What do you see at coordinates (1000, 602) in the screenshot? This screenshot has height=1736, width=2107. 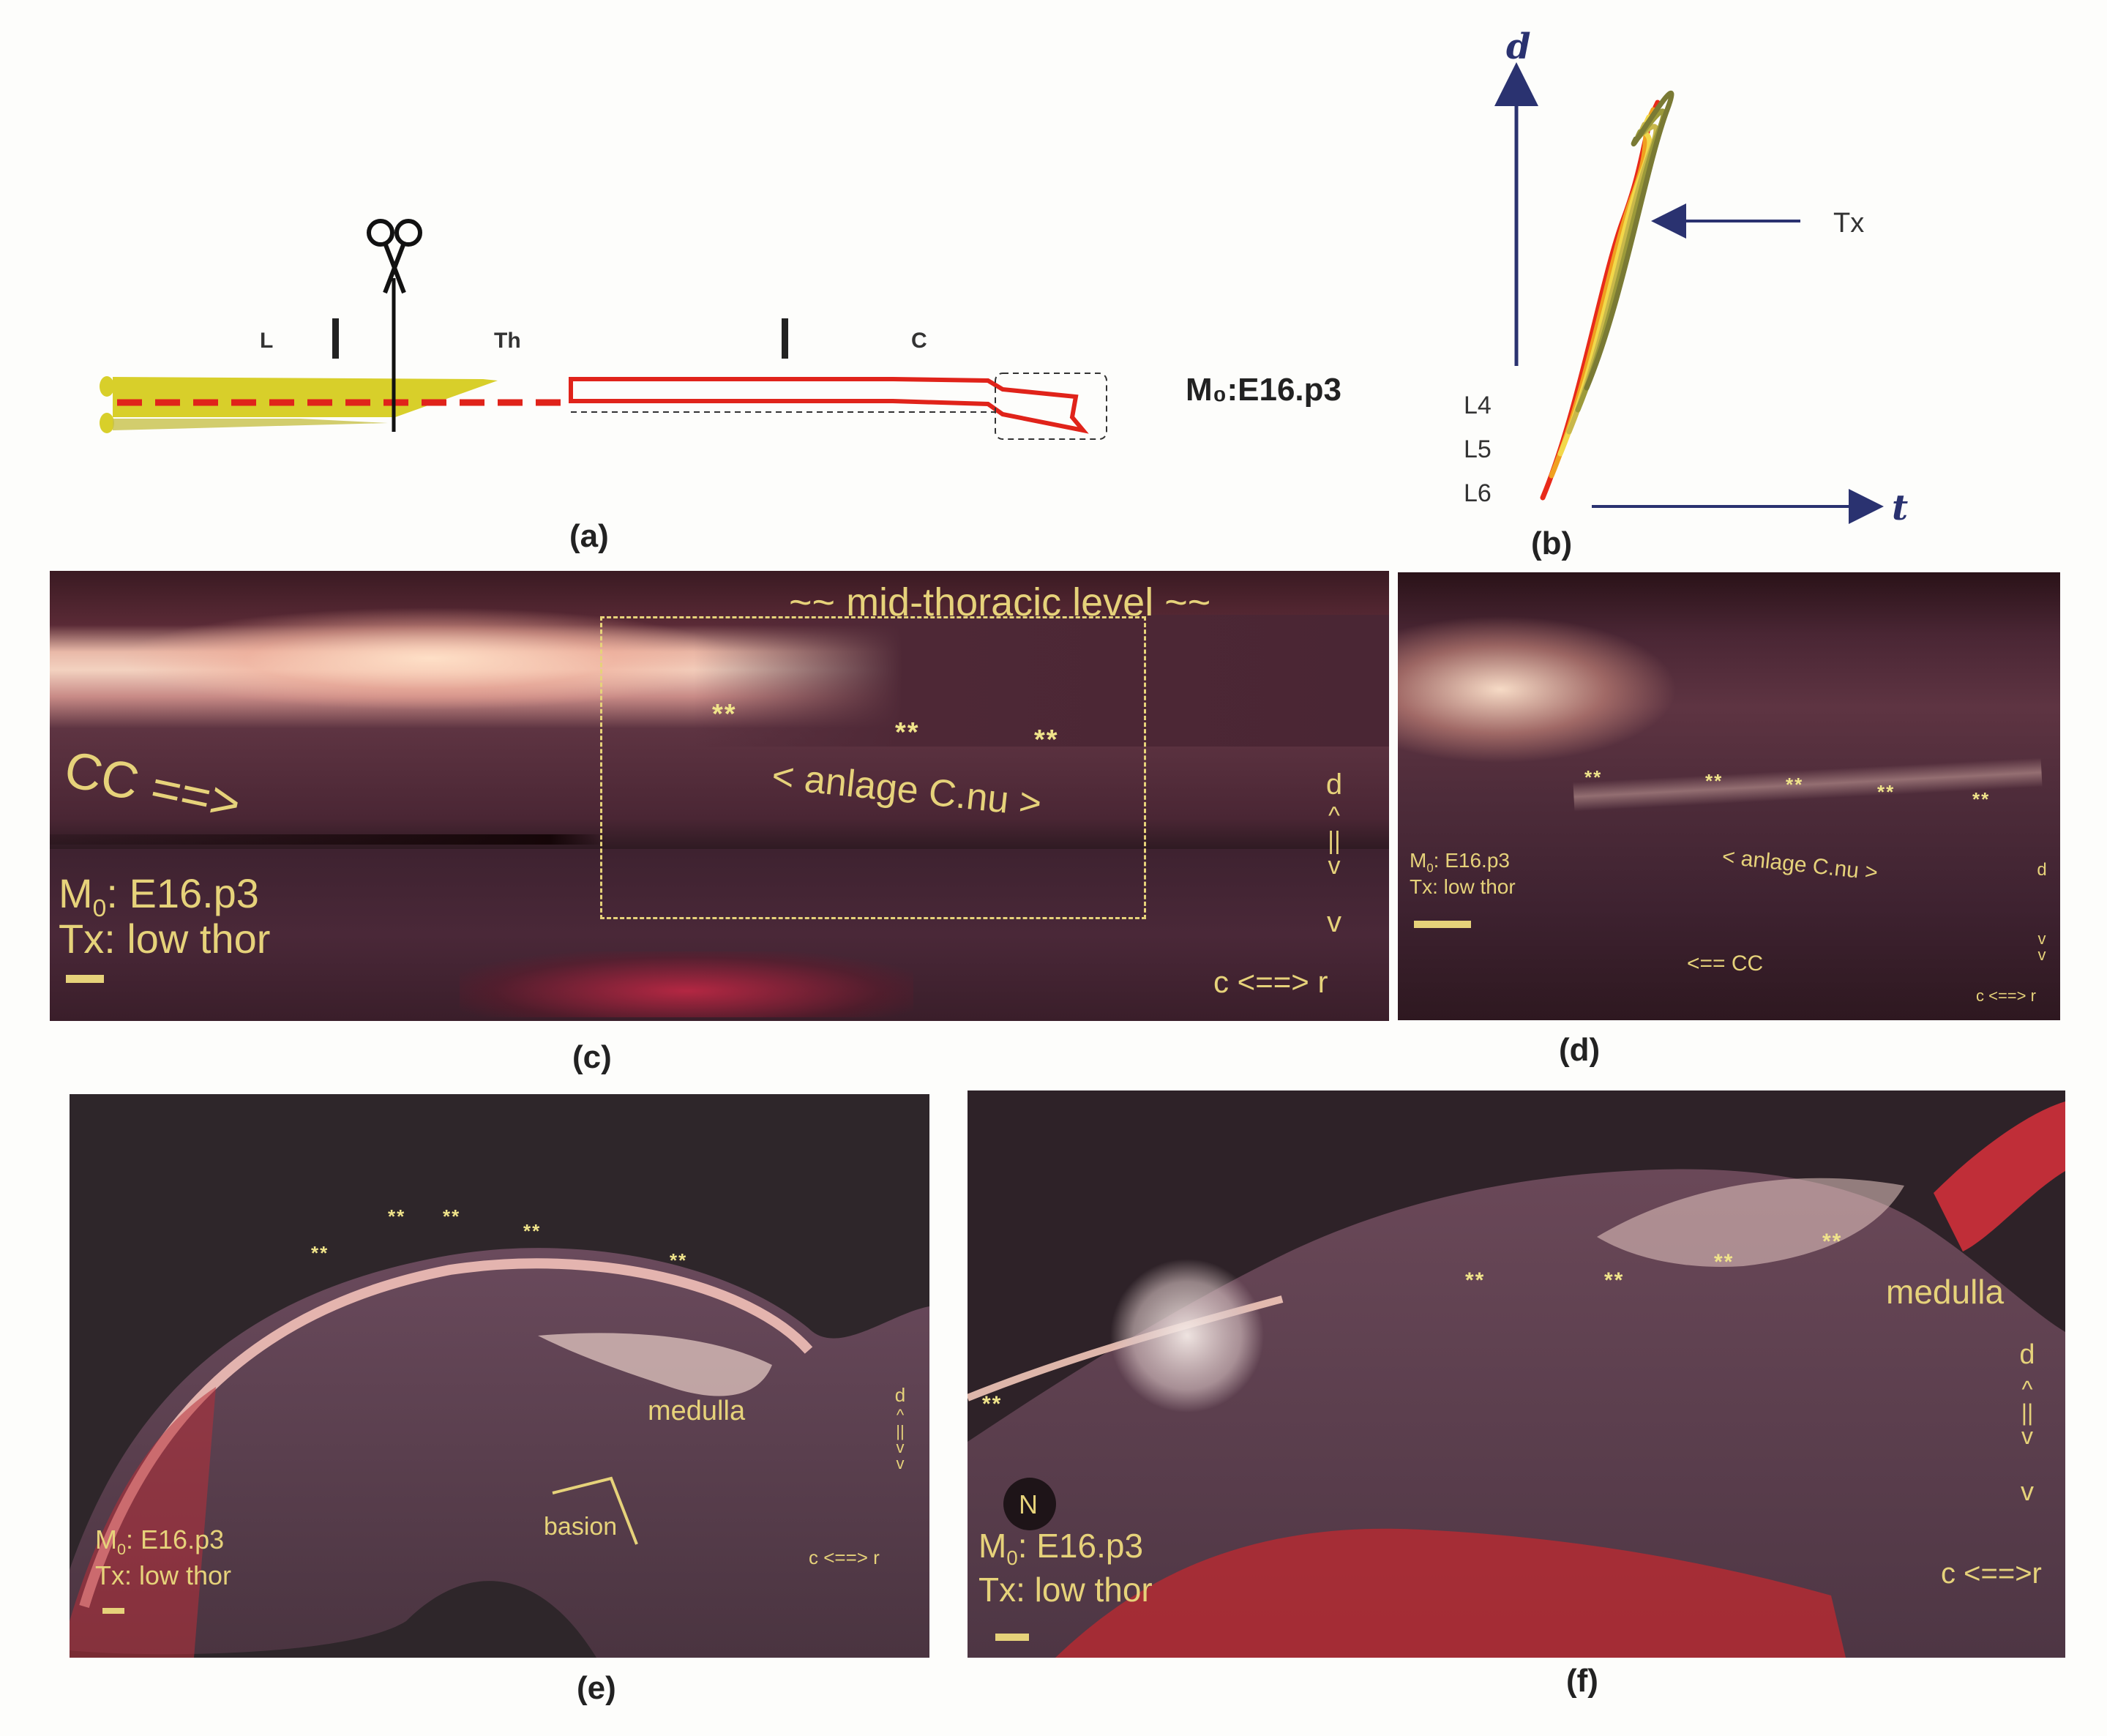 I see `title-mid-thoracic: ~~ mid-thoracic level ~~` at bounding box center [1000, 602].